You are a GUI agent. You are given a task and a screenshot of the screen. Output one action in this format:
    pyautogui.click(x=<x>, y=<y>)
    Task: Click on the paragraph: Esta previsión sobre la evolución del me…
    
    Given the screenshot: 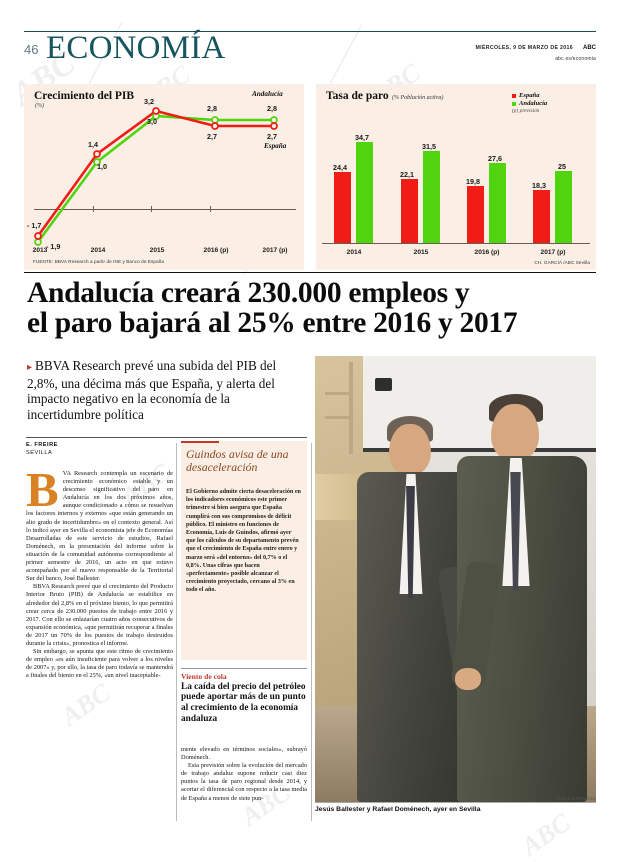 What is the action you would take?
    pyautogui.click(x=244, y=782)
    